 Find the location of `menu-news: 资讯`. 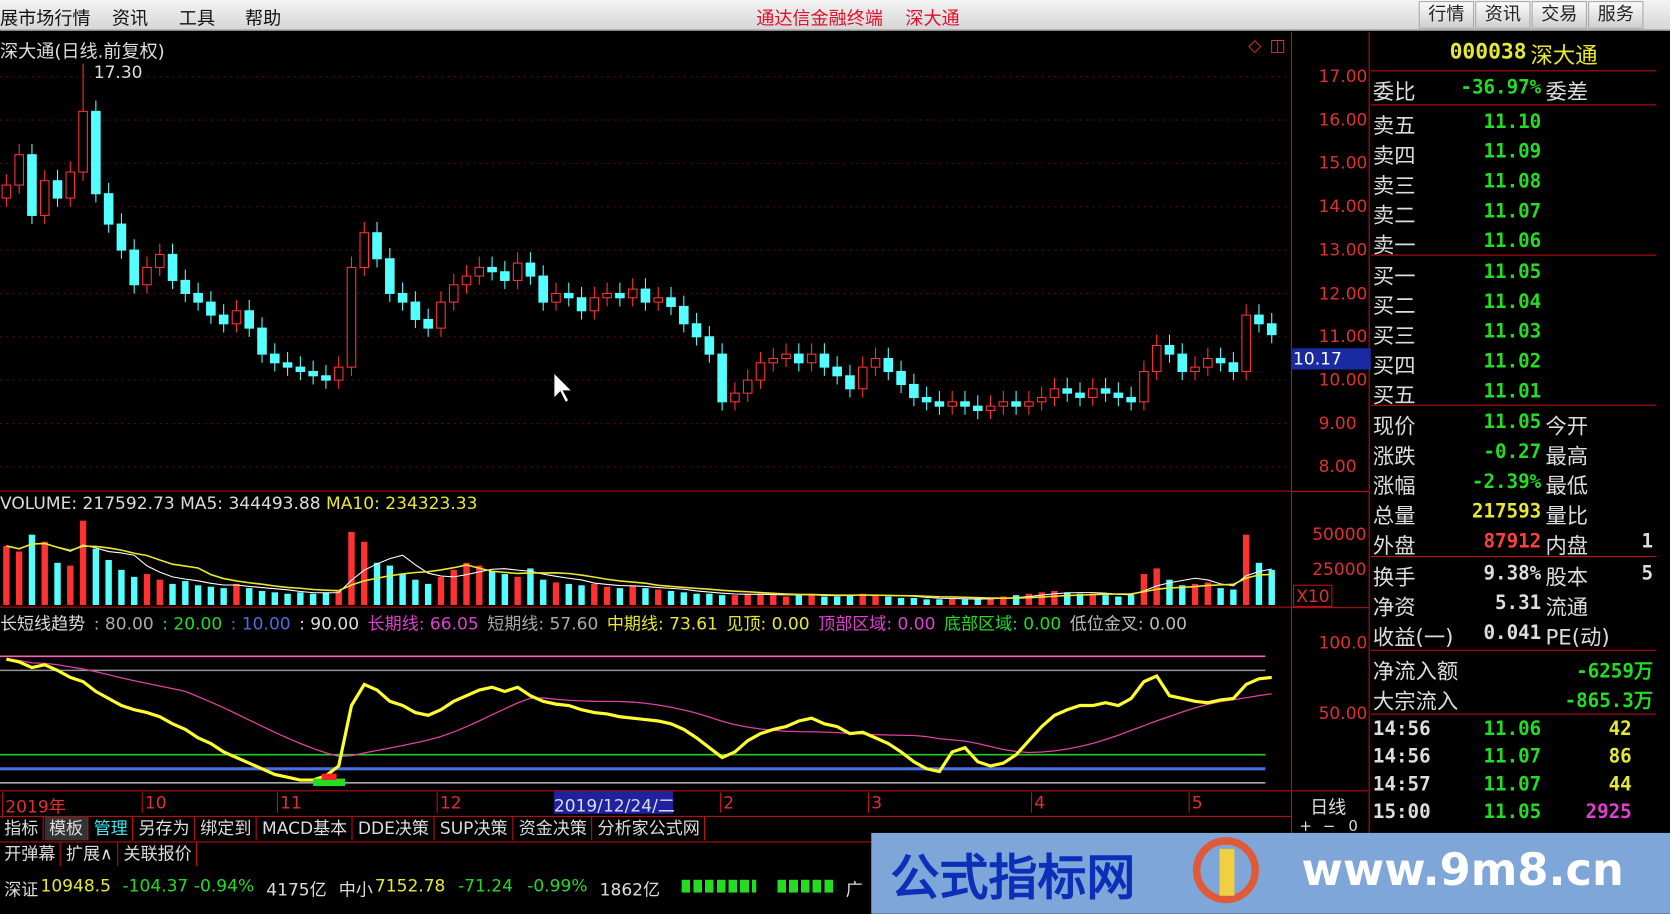

menu-news: 资讯 is located at coordinates (130, 19).